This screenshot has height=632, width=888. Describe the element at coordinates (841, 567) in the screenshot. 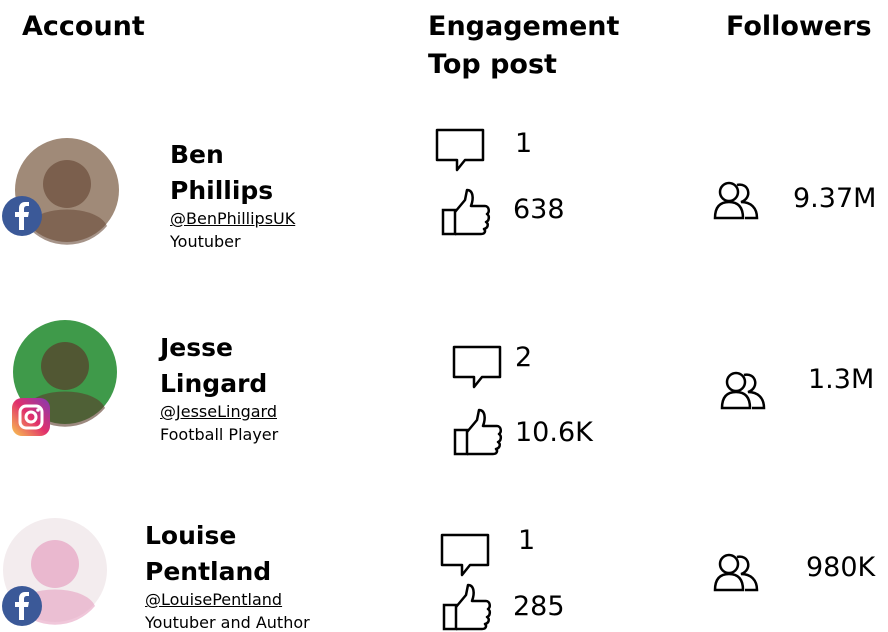

I see `follower-count: 980K` at that location.